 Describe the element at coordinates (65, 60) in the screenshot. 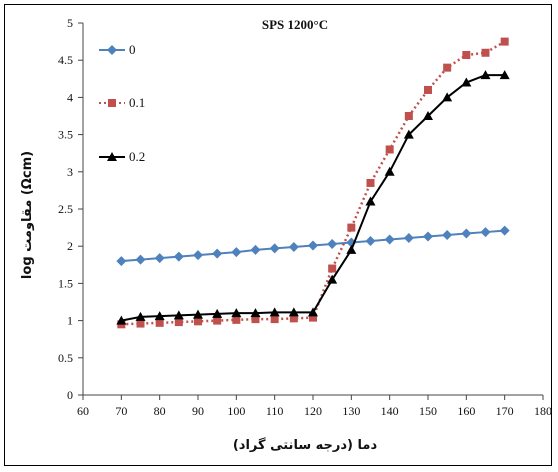

I see `y-tick-label: 4.5` at that location.